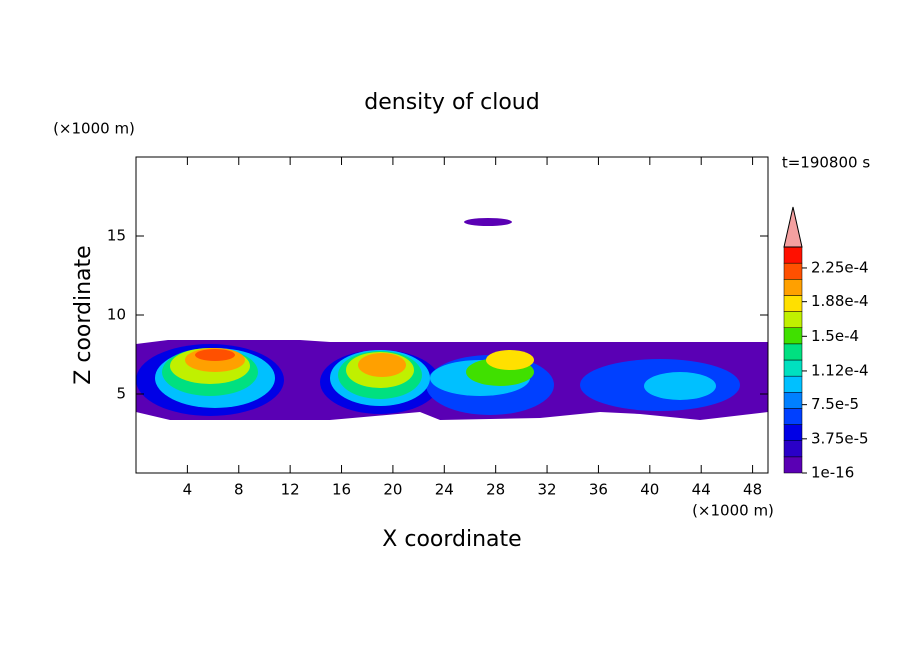 The height and width of the screenshot is (658, 904). What do you see at coordinates (239, 490) in the screenshot?
I see `x-tick-label: 8` at bounding box center [239, 490].